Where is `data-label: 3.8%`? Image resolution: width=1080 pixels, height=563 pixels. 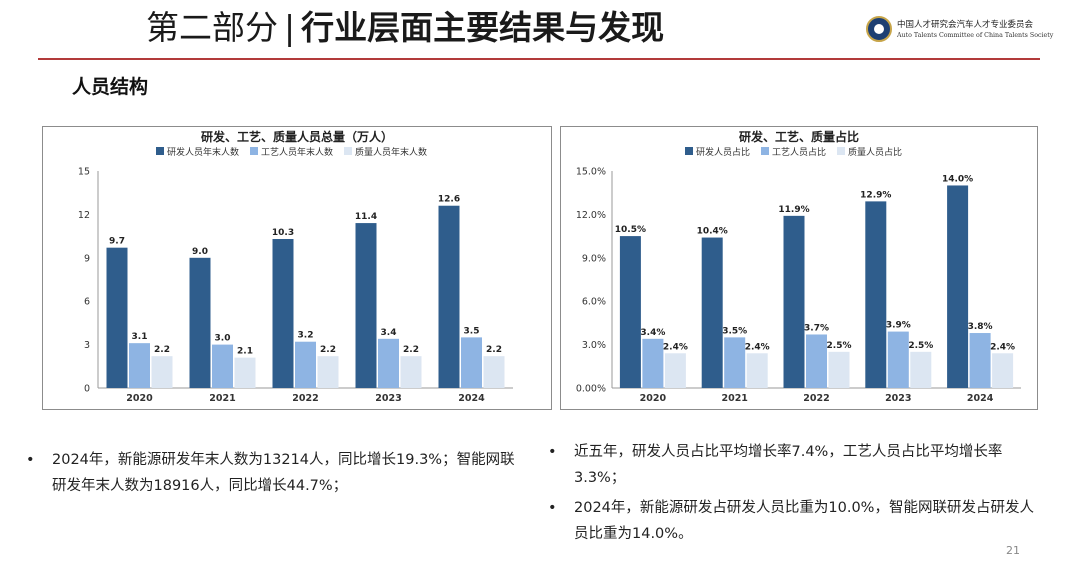 data-label: 3.8% is located at coordinates (980, 327).